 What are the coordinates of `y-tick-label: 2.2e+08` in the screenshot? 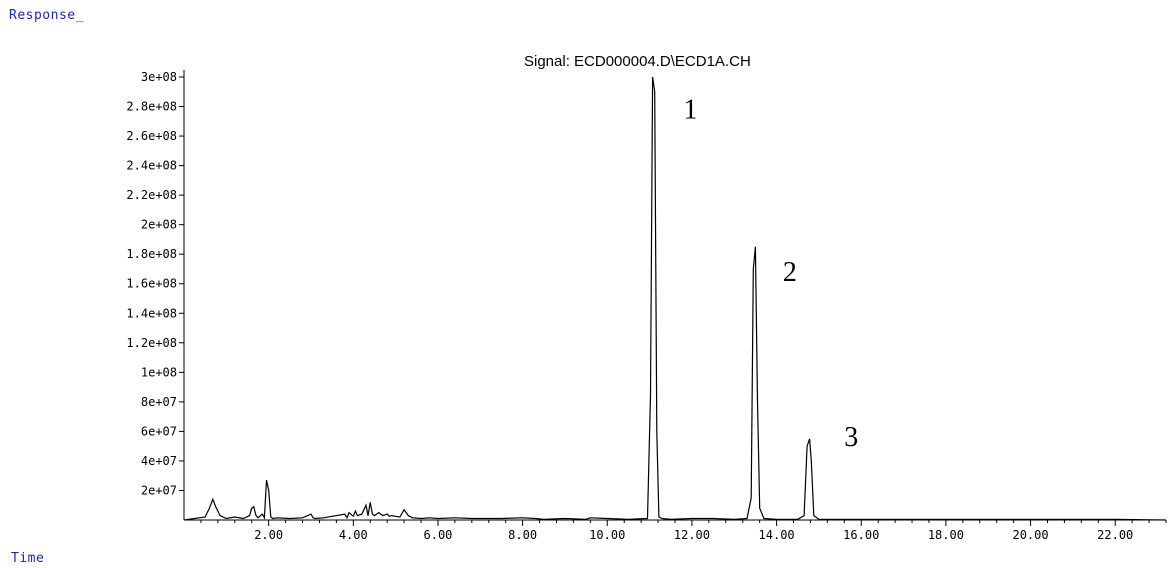 It's located at (151, 195).